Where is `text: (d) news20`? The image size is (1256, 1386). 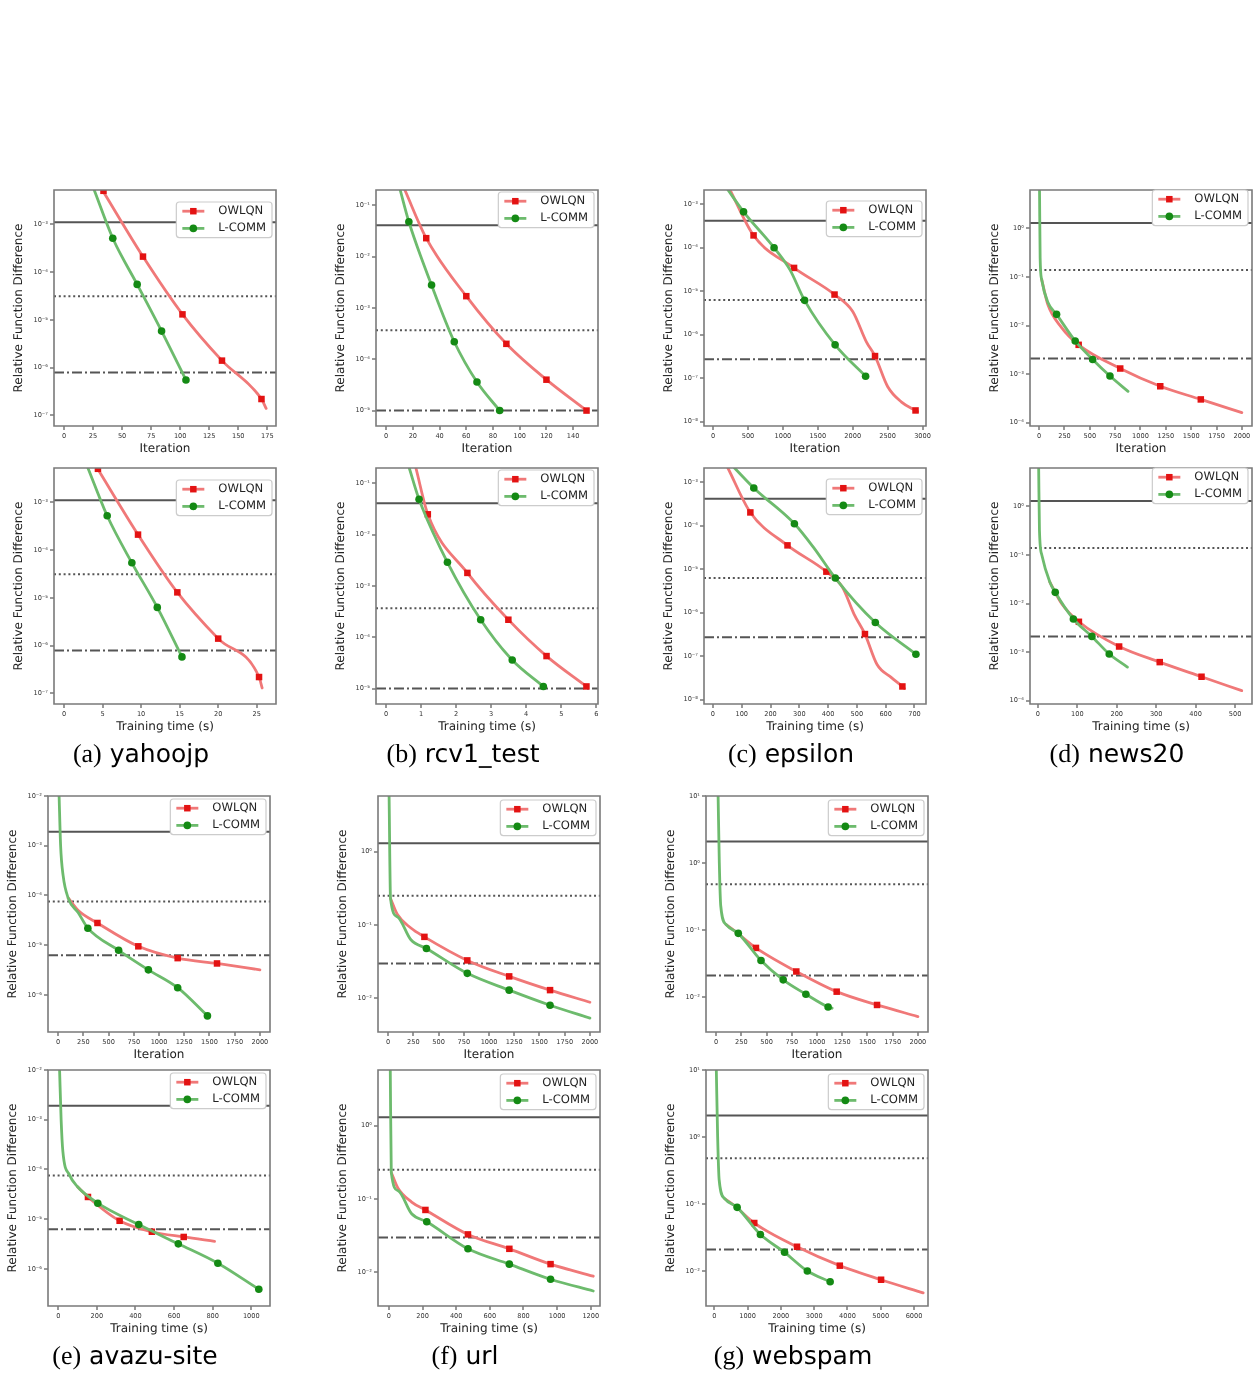
text: (d) news20 is located at coordinates (1117, 752).